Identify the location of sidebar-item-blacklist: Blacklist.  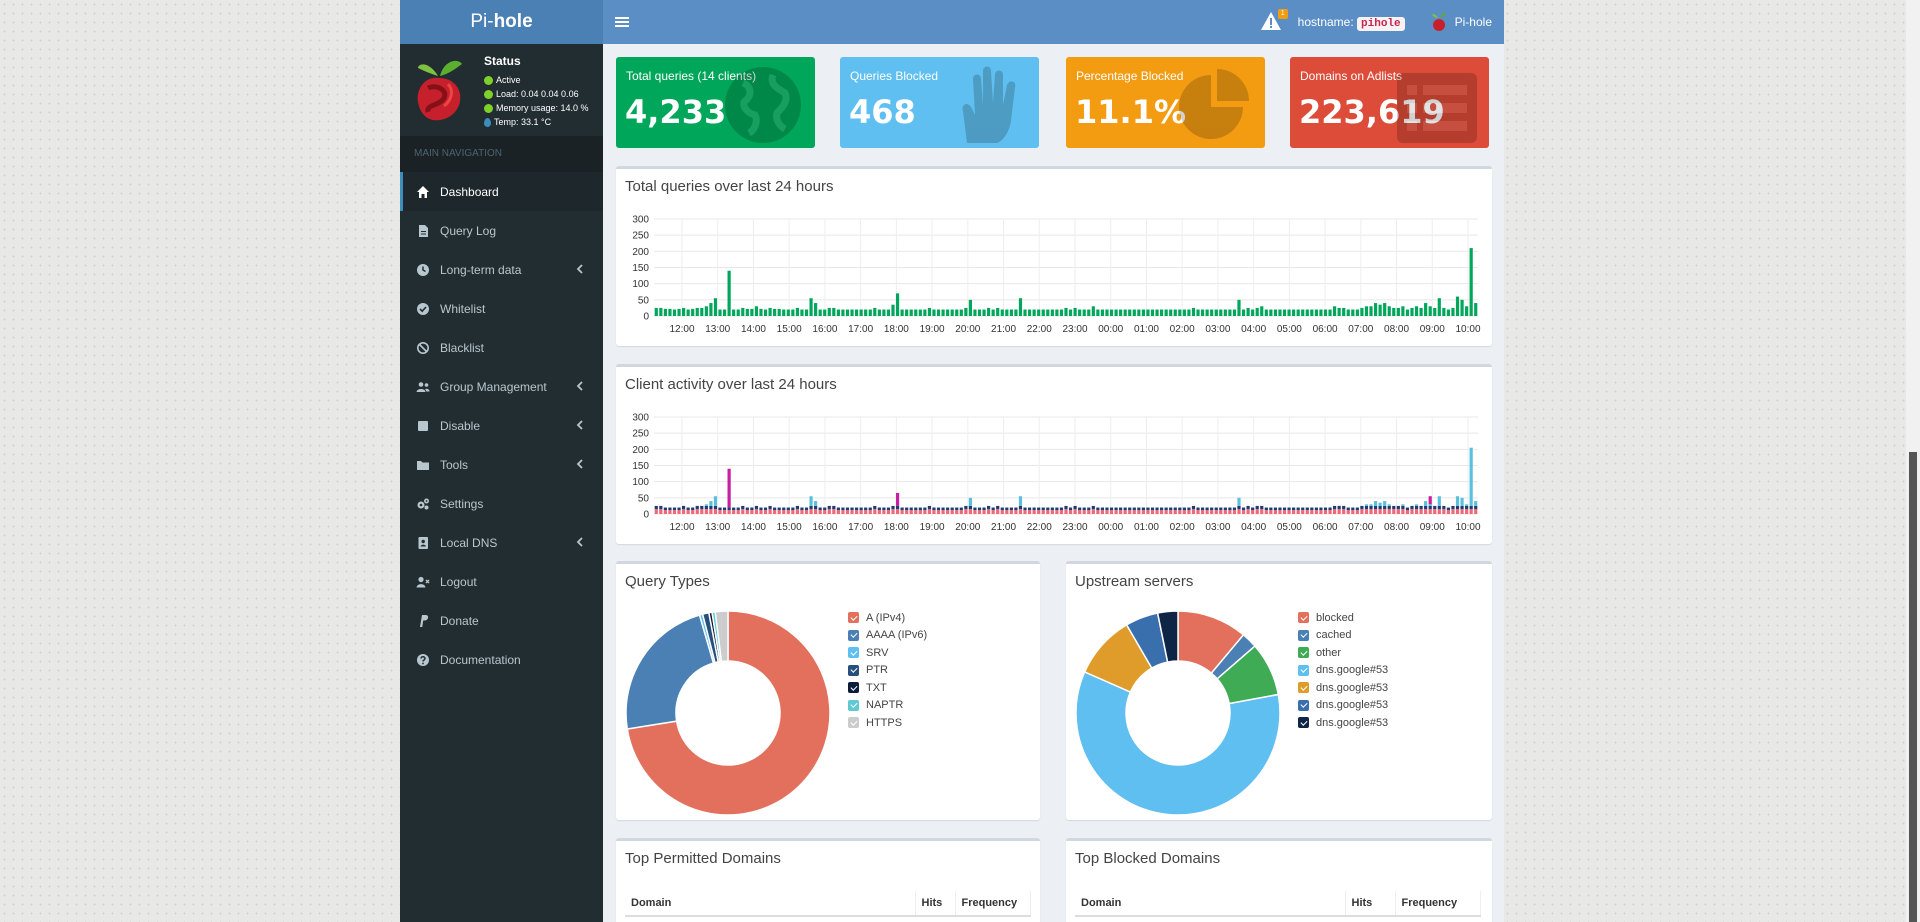
(501, 347).